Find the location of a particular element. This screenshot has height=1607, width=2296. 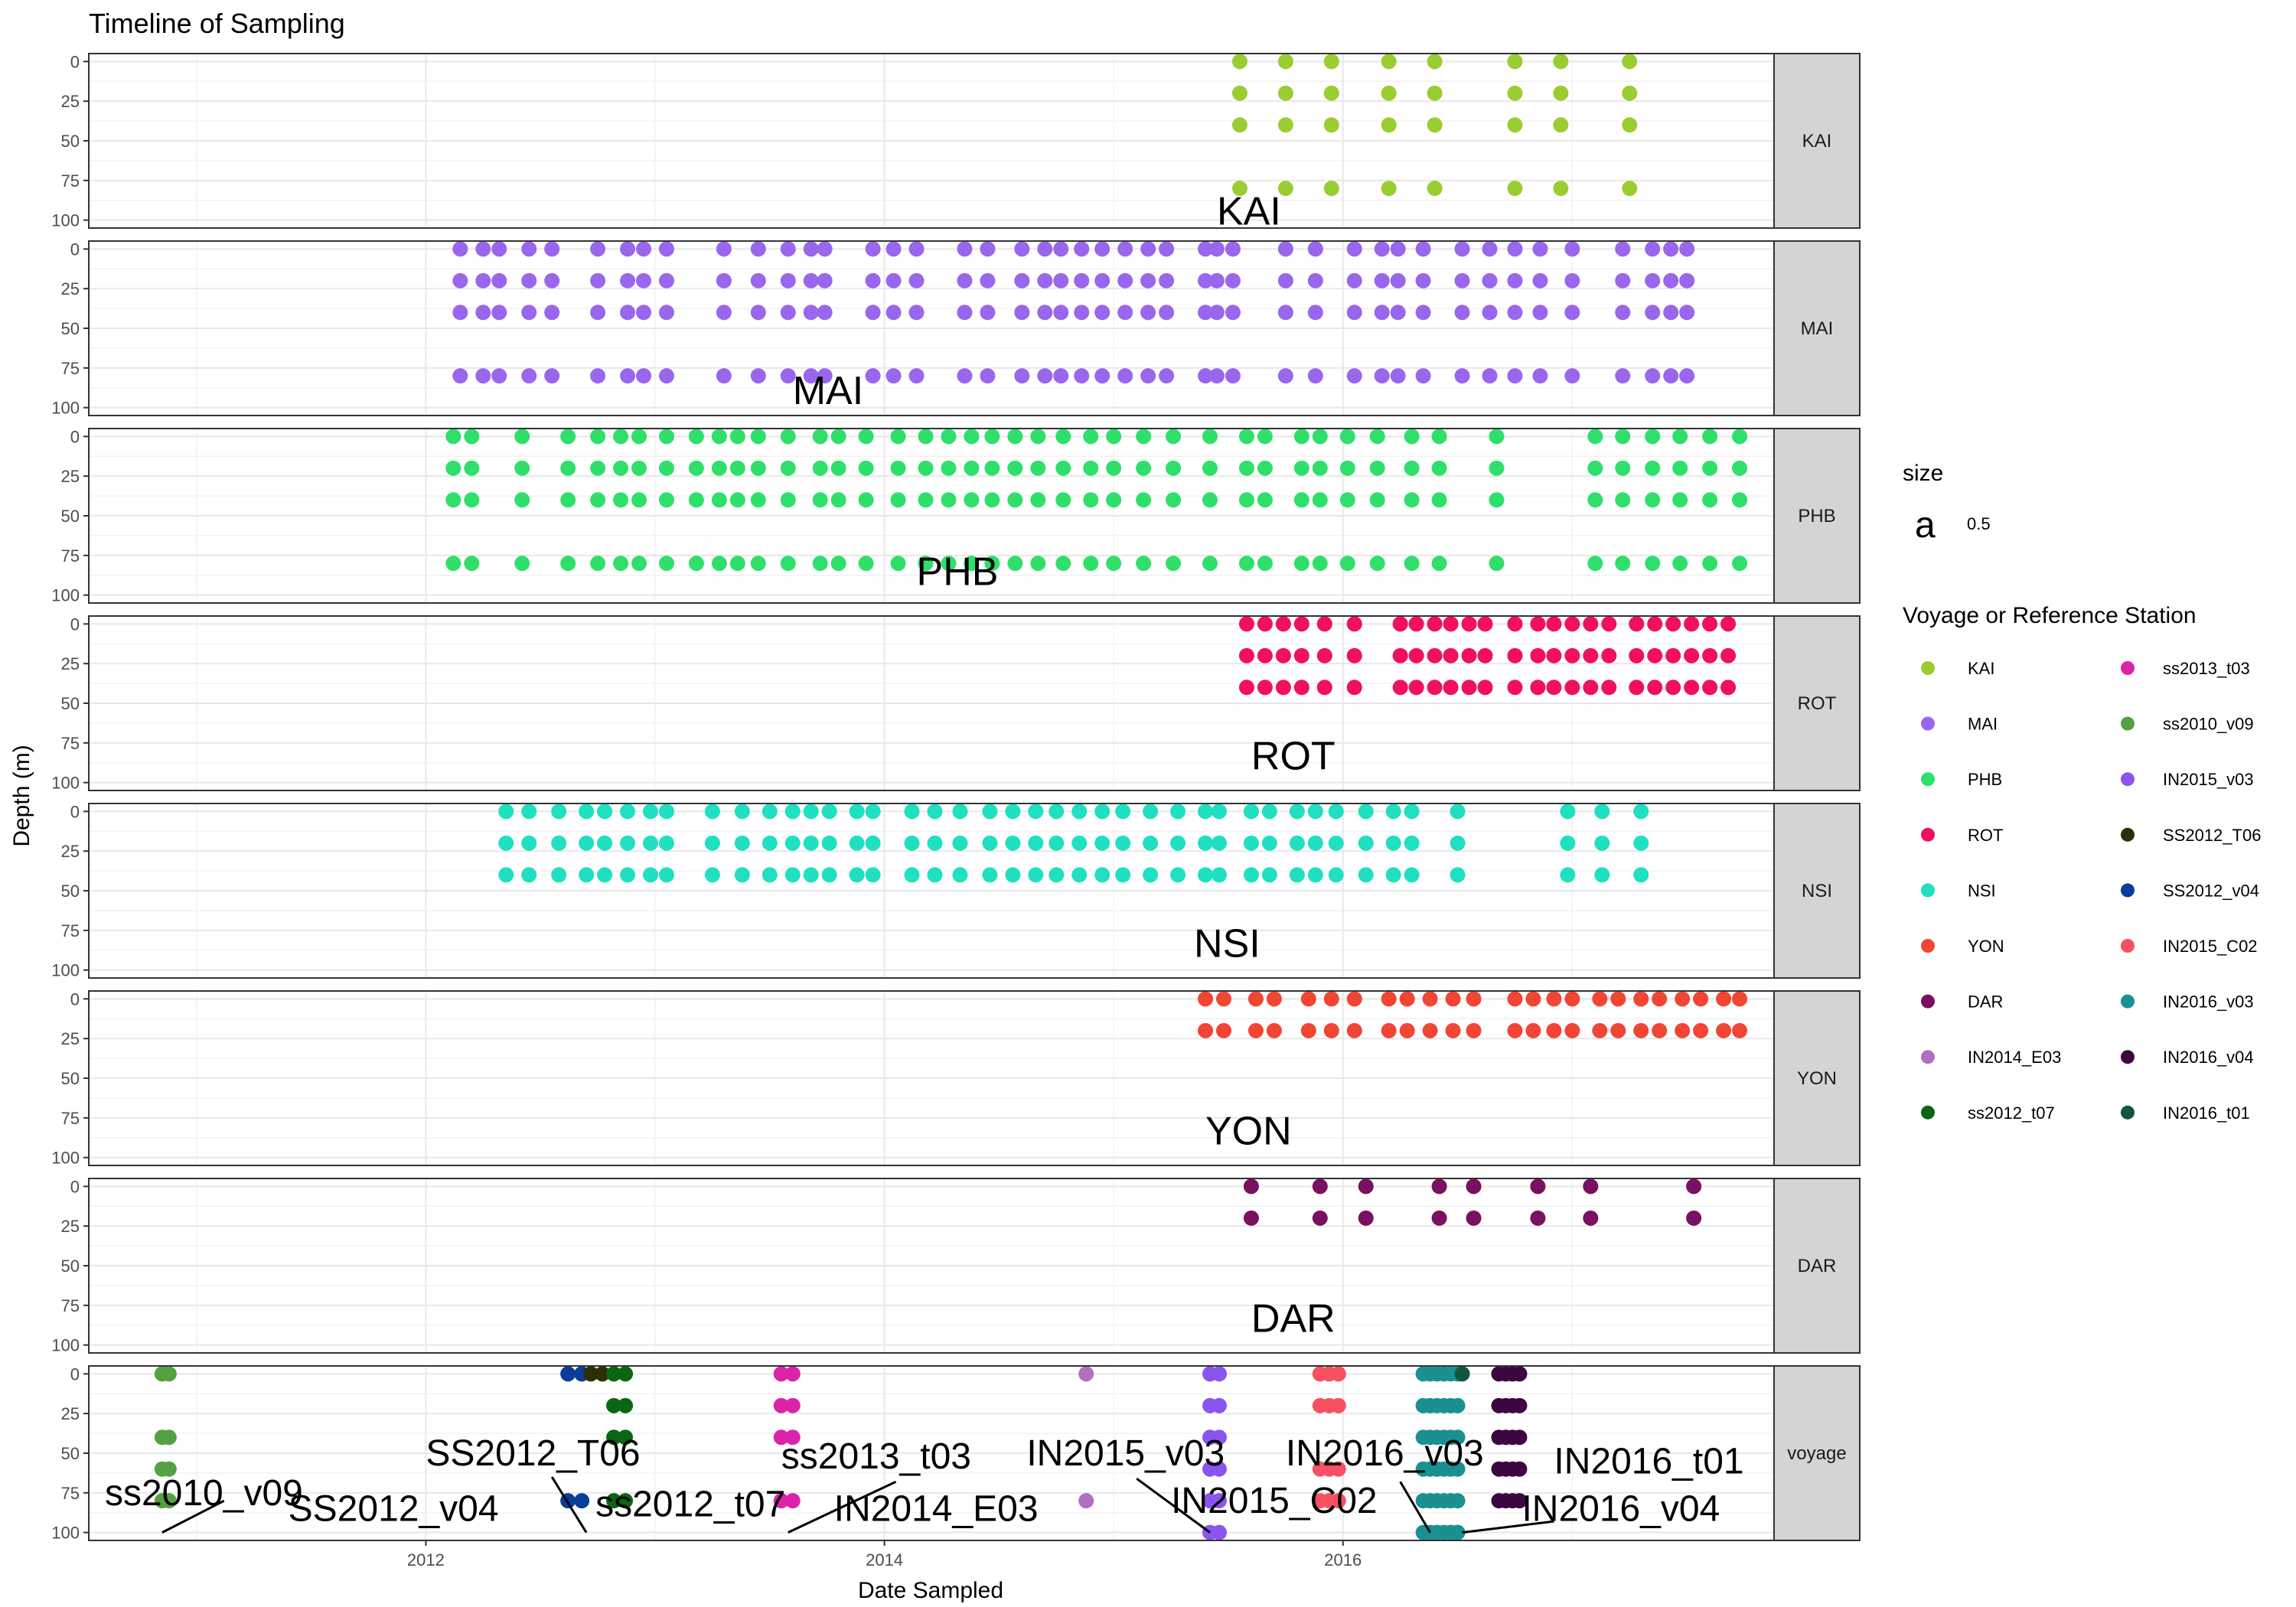

y-tick-label: 25 is located at coordinates (70, 288).